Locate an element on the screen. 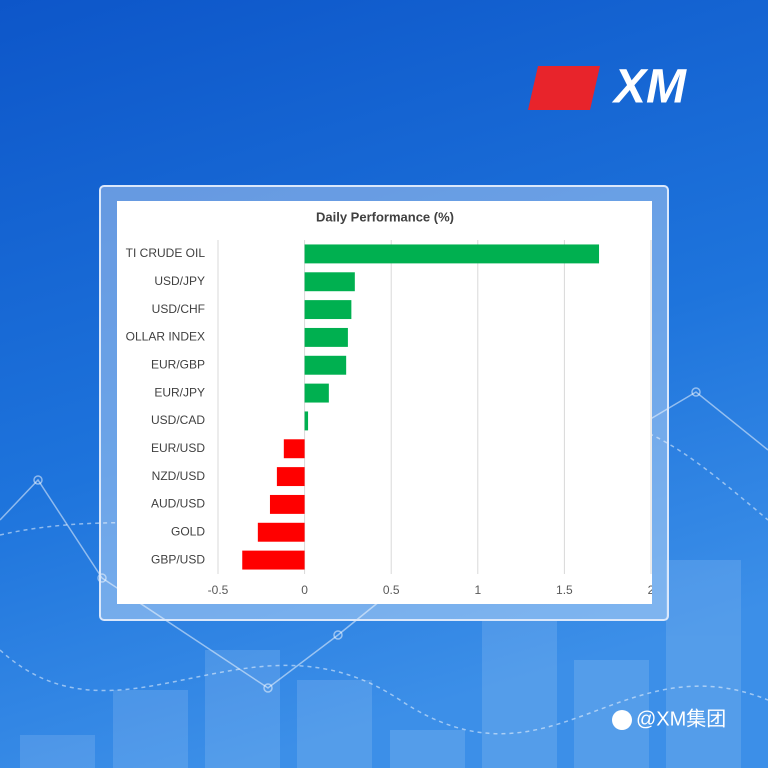 The height and width of the screenshot is (768, 768). y-tick-label: TI CRUDE OIL is located at coordinates (166, 253).